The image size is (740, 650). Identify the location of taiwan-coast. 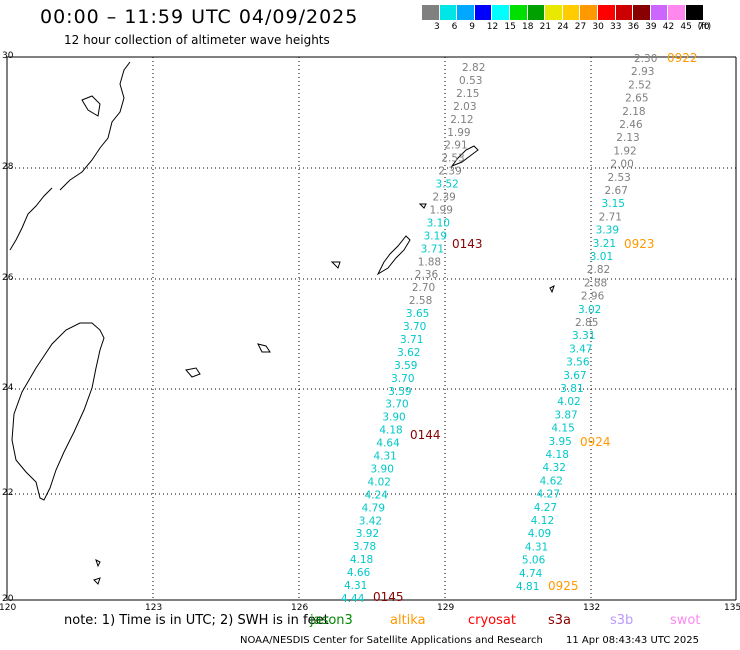
(58, 411).